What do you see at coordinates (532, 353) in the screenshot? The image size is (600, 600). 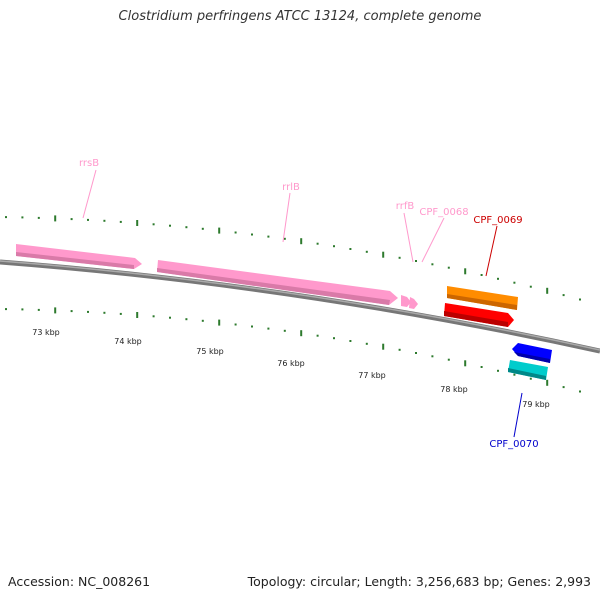 I see `feature-CPF_0070-blue` at bounding box center [532, 353].